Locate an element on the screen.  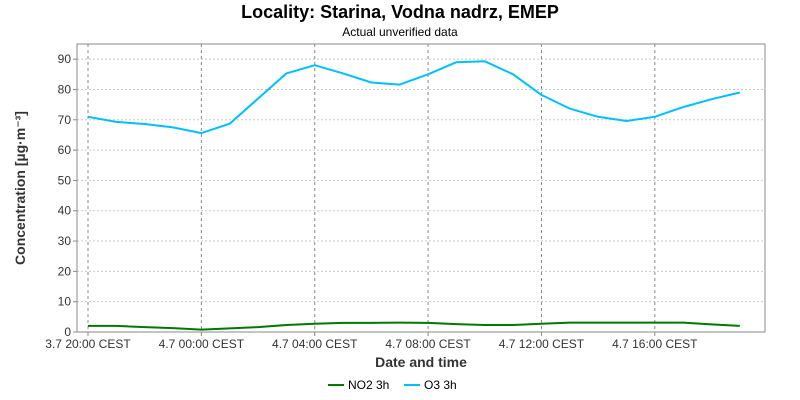
legend-entry: O3 3h is located at coordinates (440, 385).